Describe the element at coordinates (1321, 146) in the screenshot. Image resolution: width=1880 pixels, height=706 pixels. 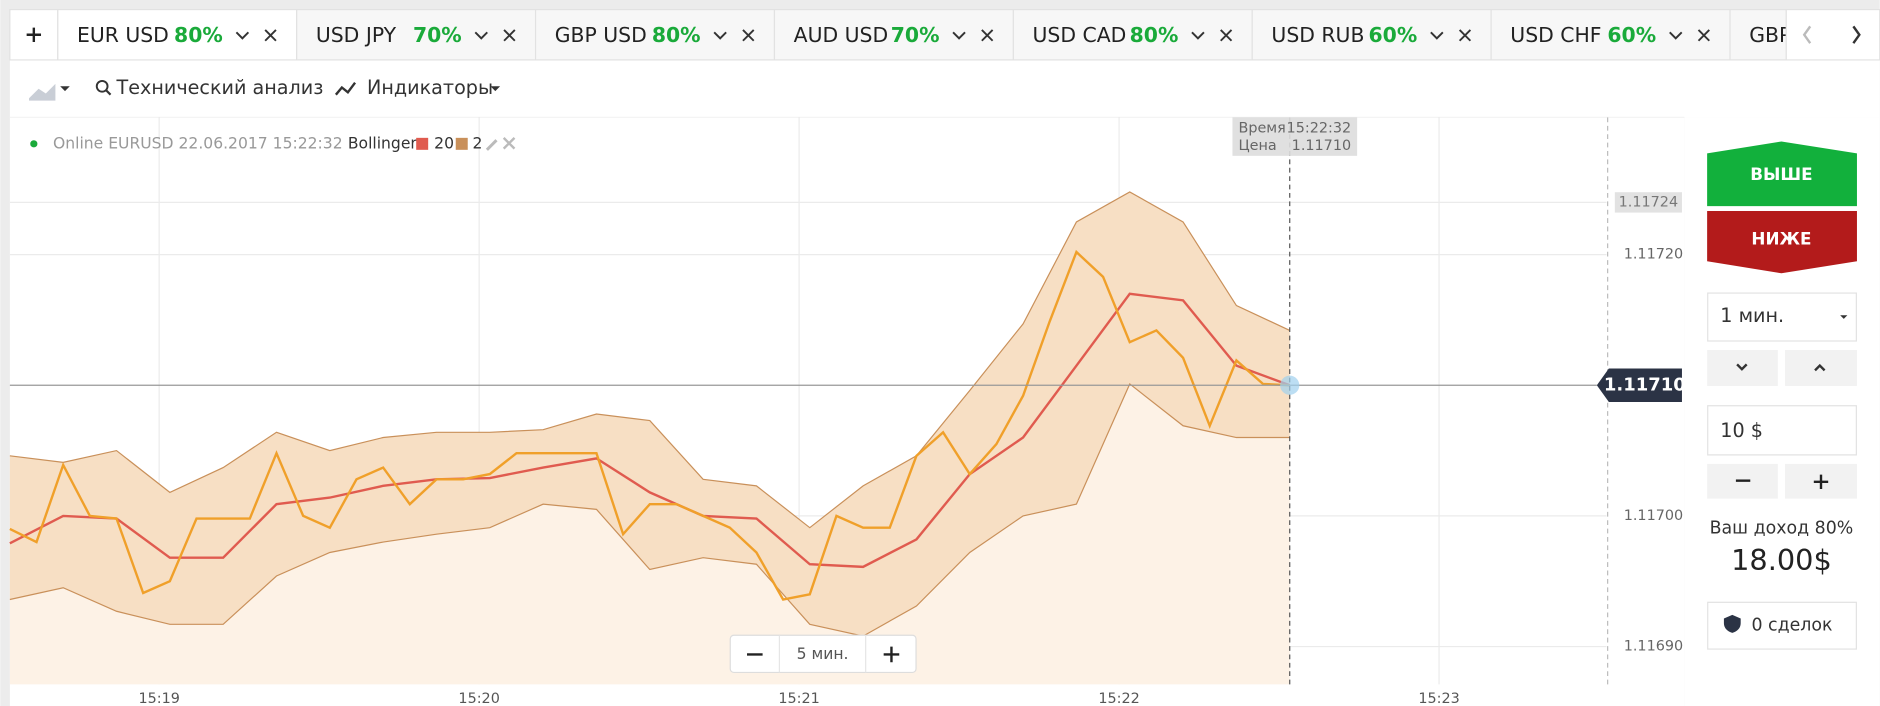
I see `tooltip-price: 1.11710` at that location.